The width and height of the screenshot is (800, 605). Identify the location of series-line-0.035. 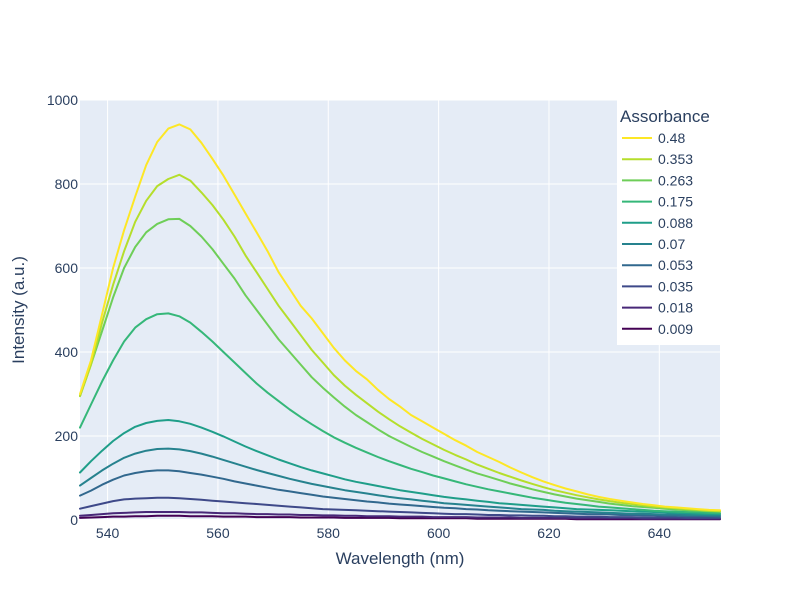
(400, 507).